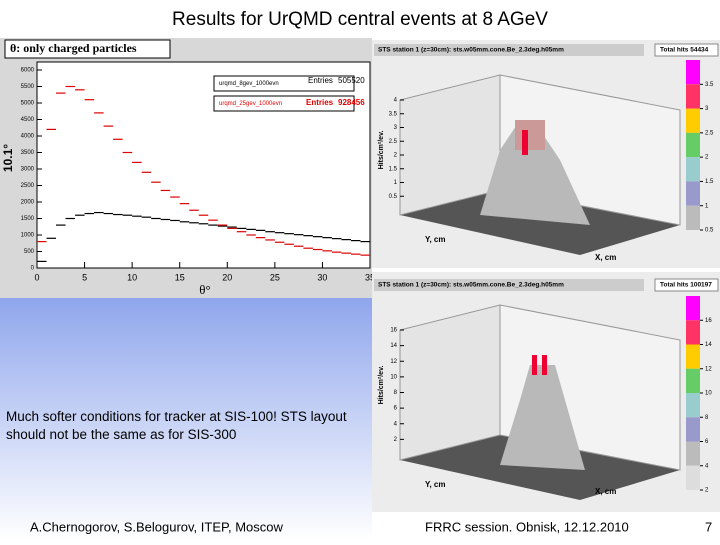 This screenshot has width=720, height=545. I want to click on color-scale-label: 3.5, so click(709, 85).